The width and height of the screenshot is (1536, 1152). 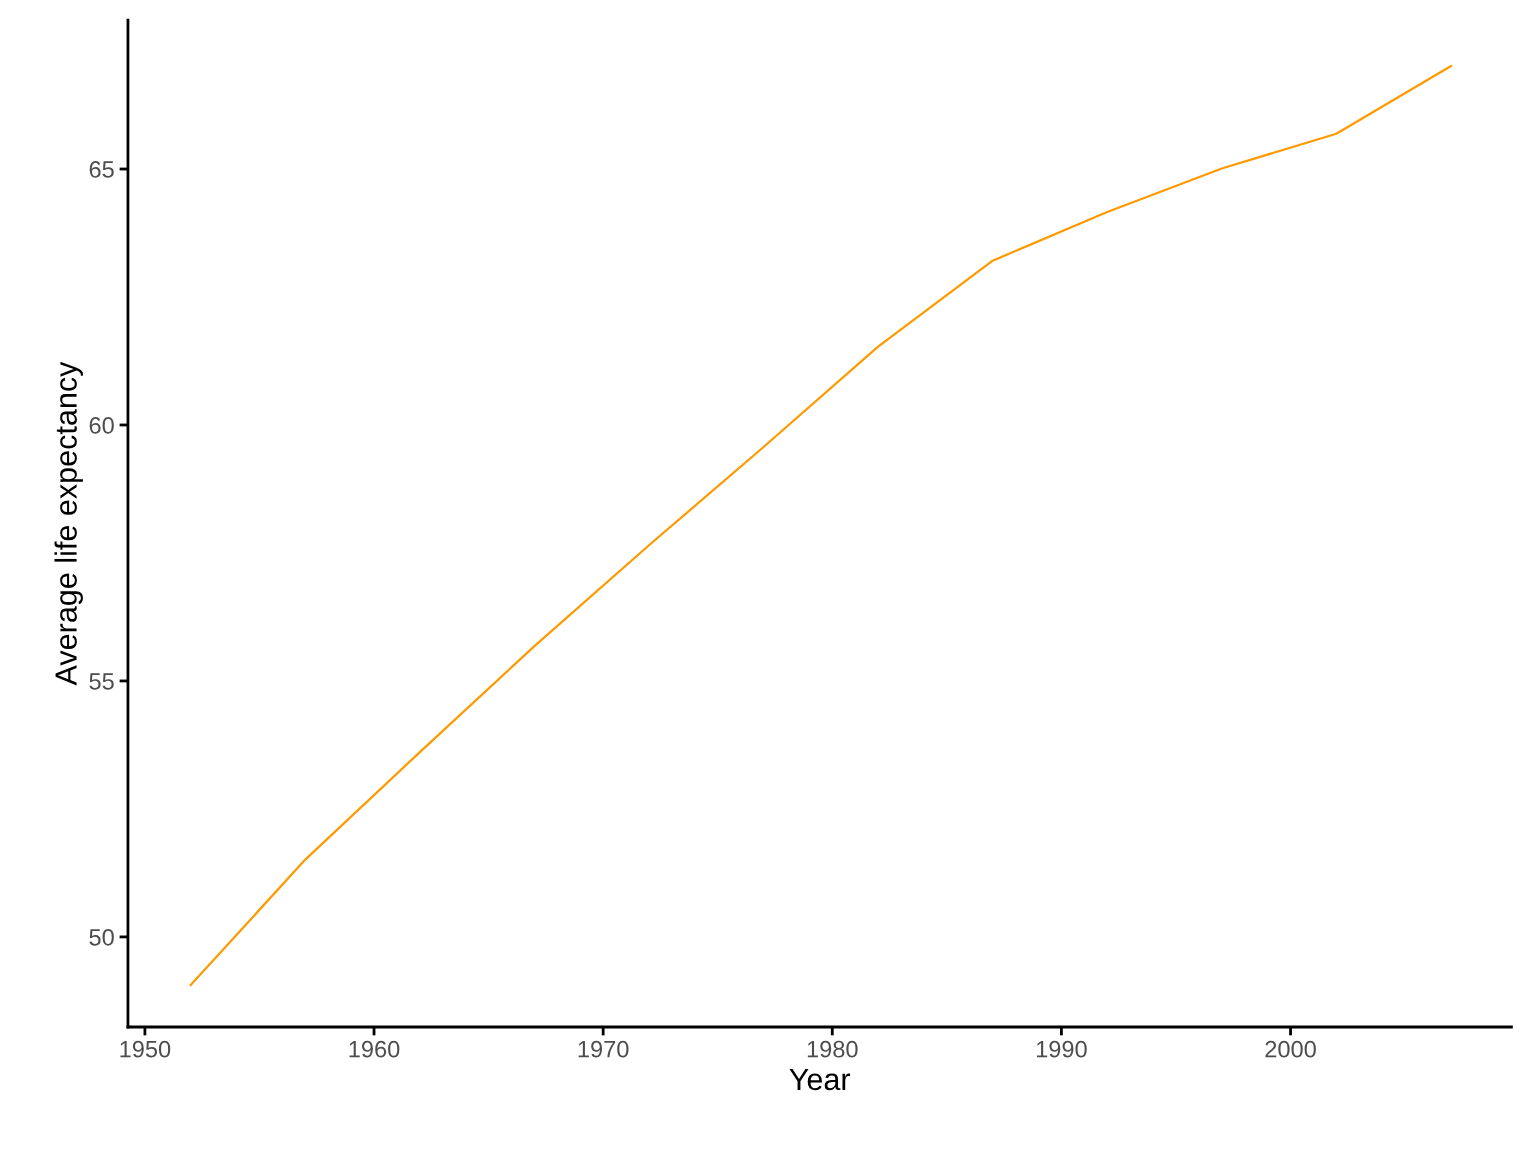 I want to click on y-tick-label: 60, so click(x=101, y=425).